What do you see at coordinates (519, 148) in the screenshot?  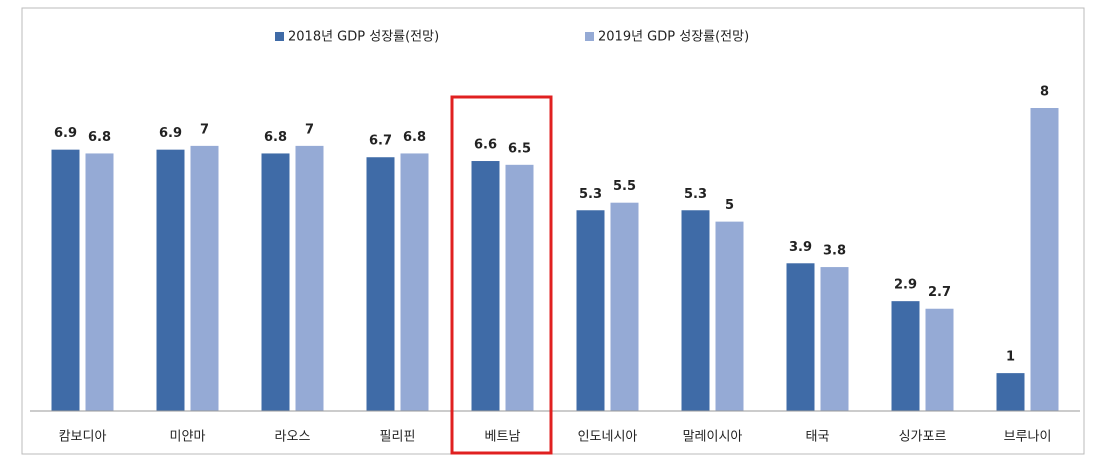 I see `value-label: 6.5` at bounding box center [519, 148].